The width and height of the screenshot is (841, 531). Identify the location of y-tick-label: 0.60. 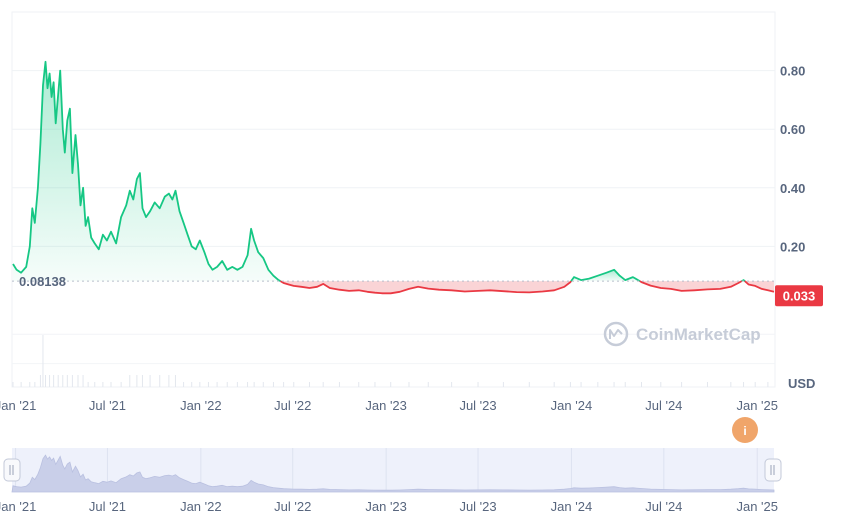
(792, 129).